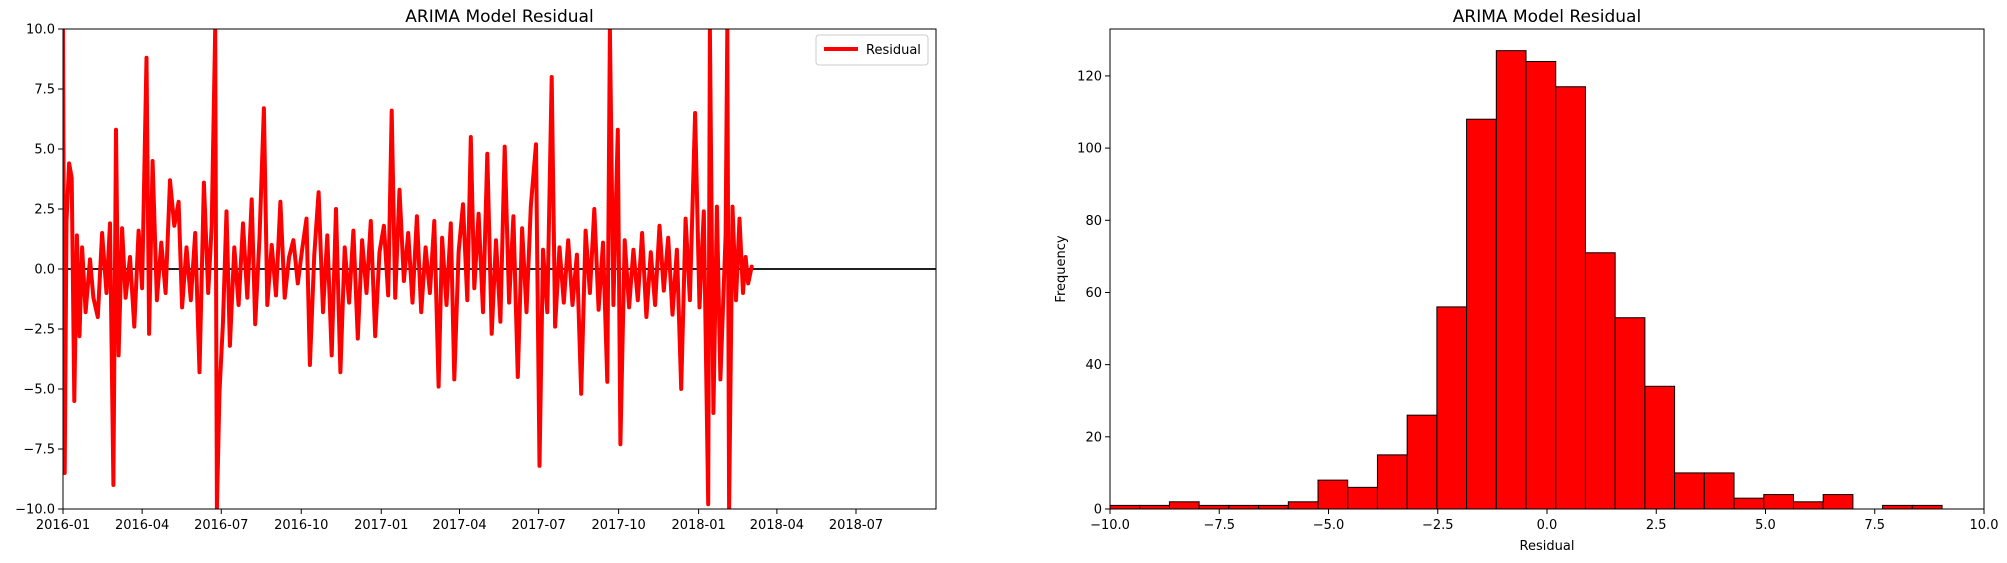  What do you see at coordinates (381, 525) in the screenshot?
I see `x-tick-label: 2017-01` at bounding box center [381, 525].